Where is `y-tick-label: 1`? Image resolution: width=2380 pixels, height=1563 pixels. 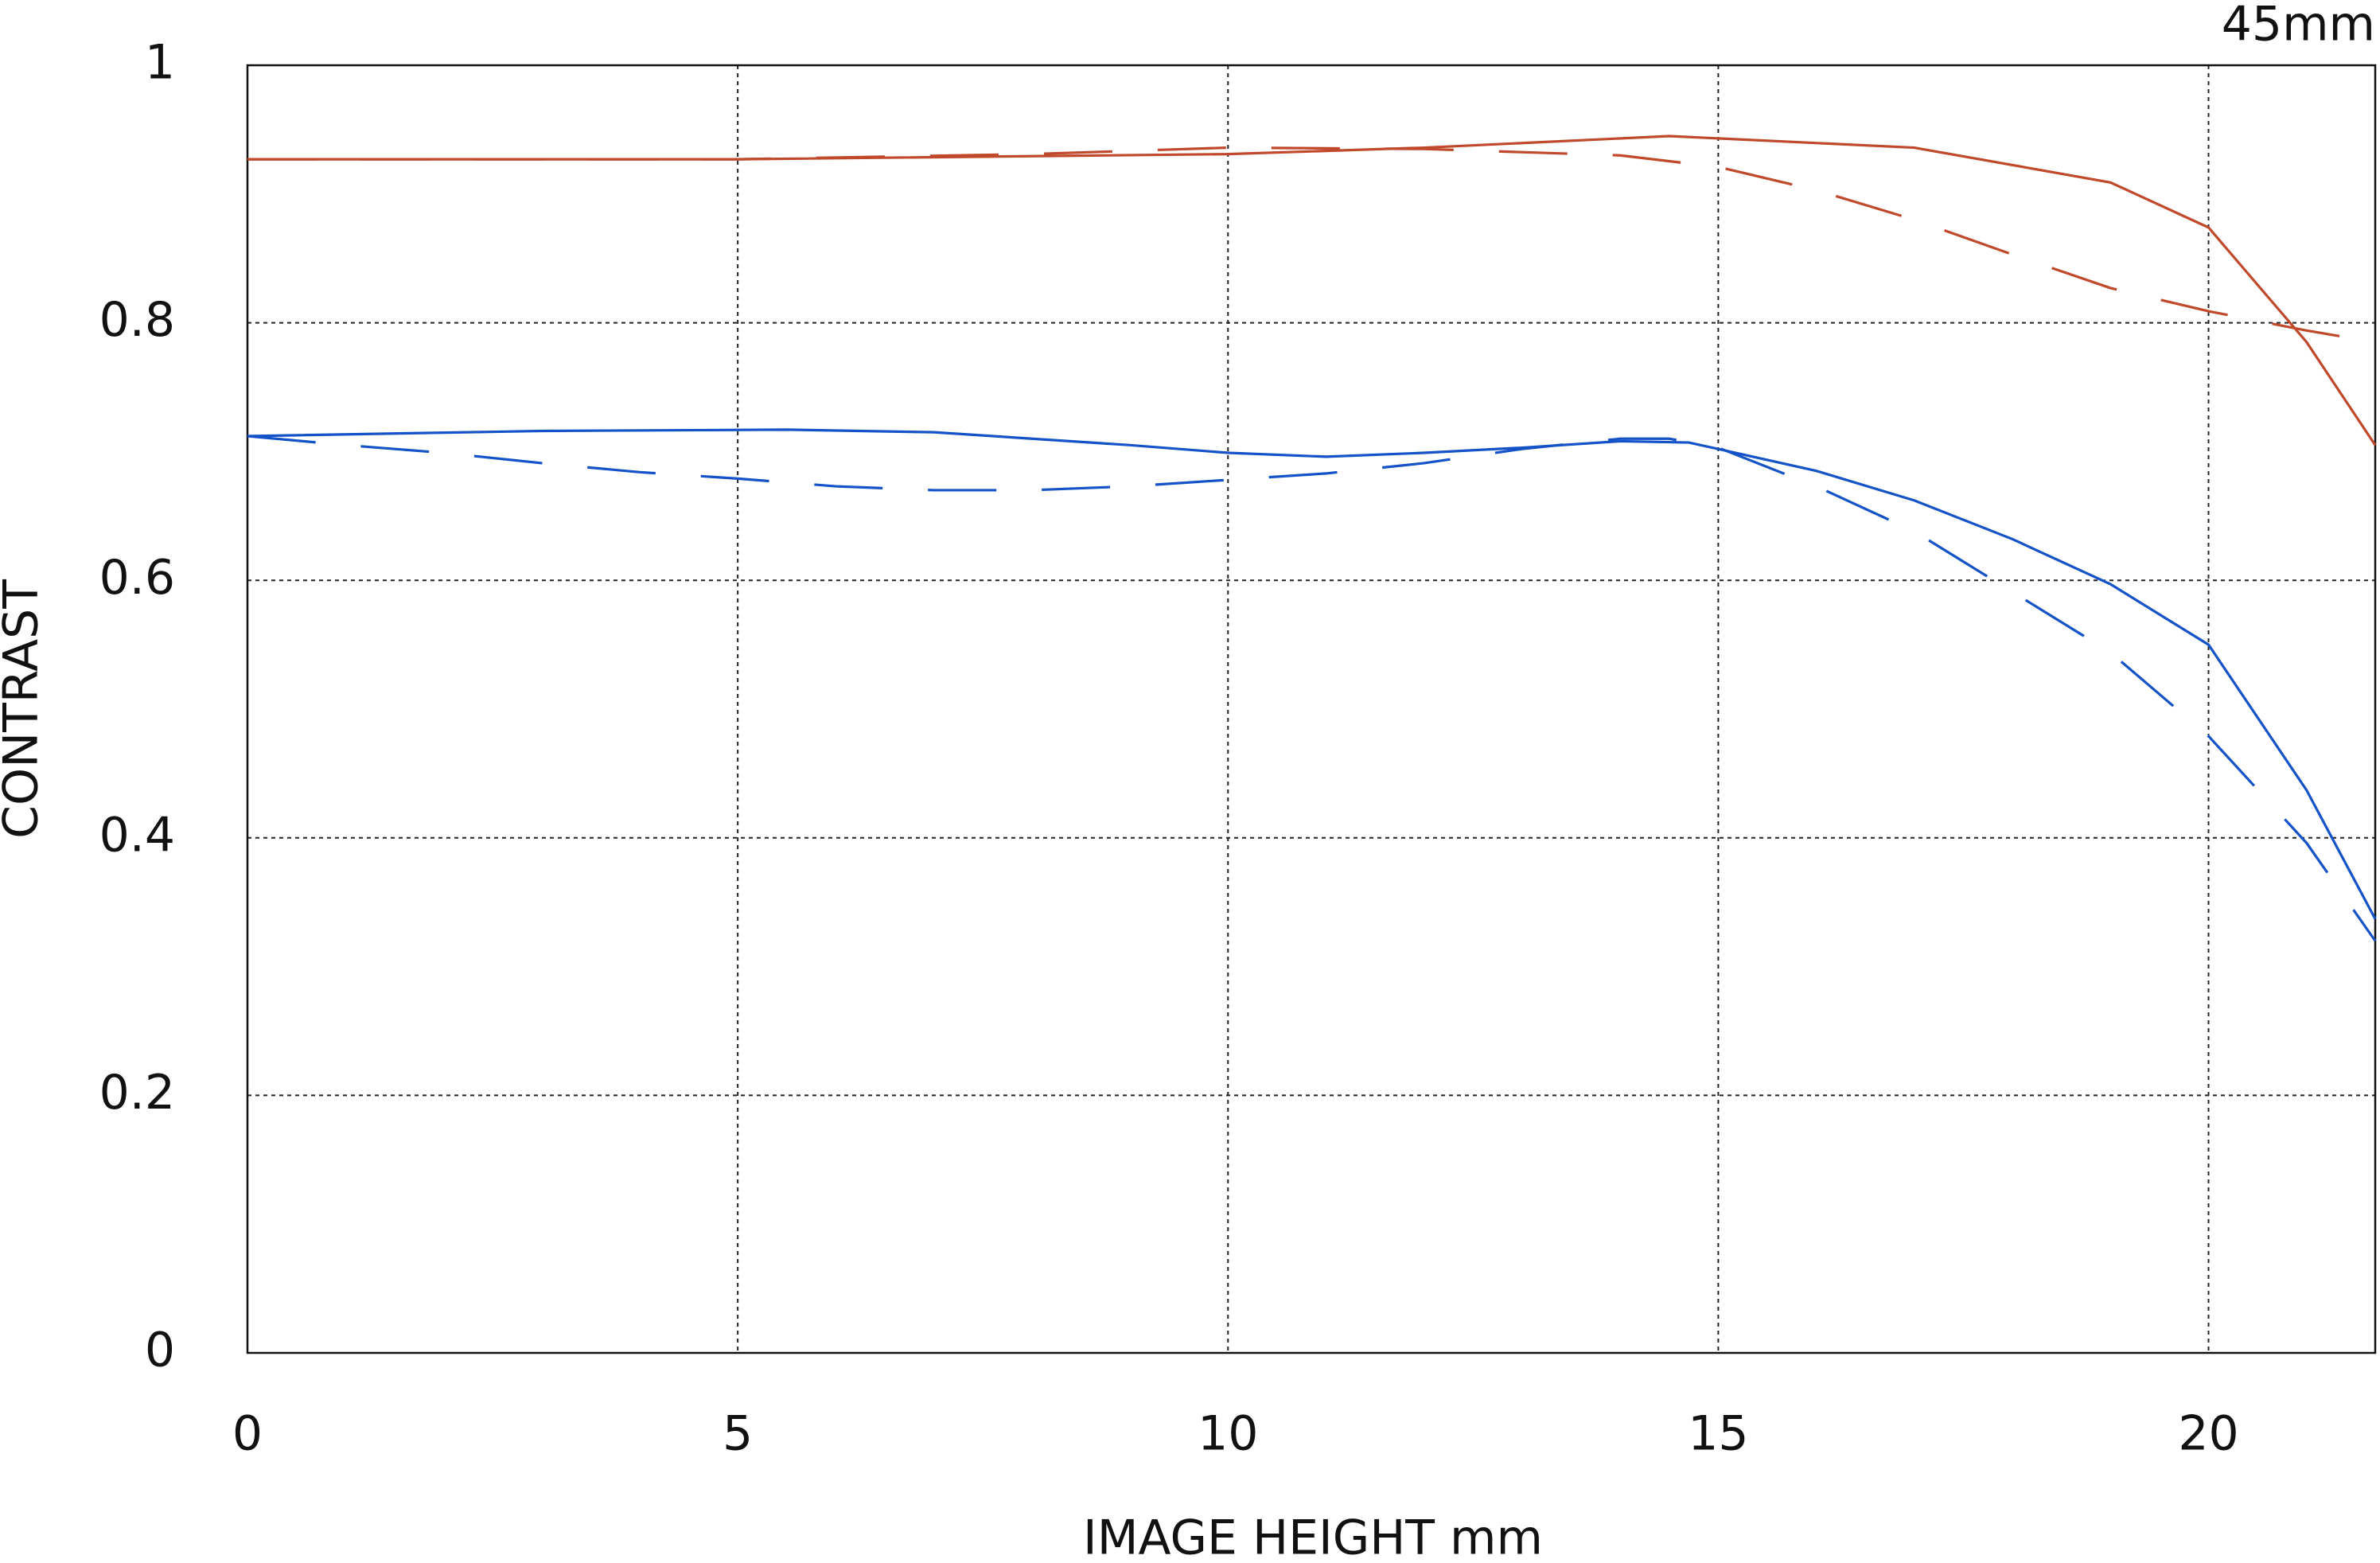
y-tick-label: 1 is located at coordinates (160, 63).